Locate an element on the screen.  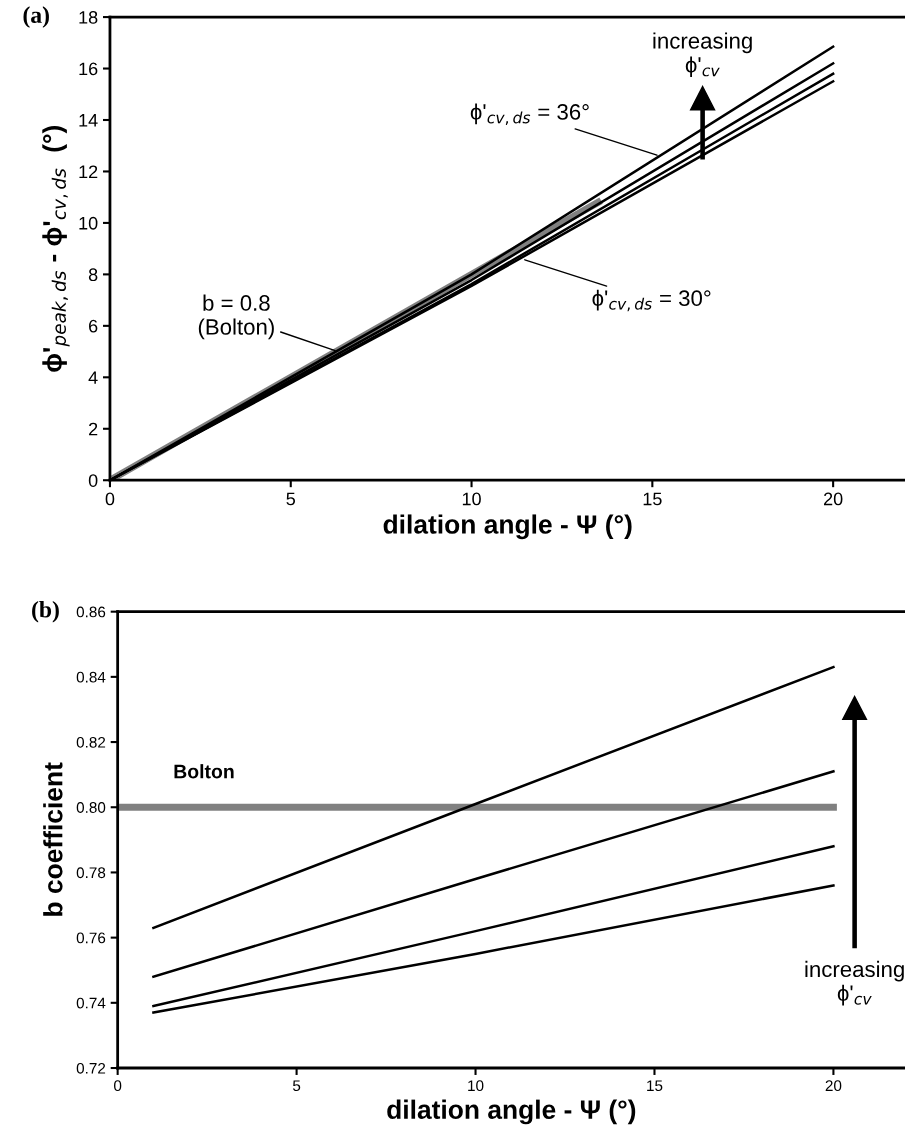
y-tick-label: 0.76 is located at coordinates (91, 938).